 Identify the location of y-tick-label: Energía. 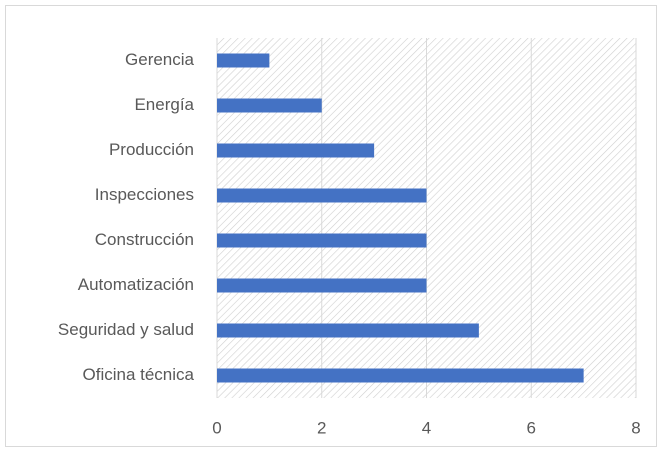
(164, 104).